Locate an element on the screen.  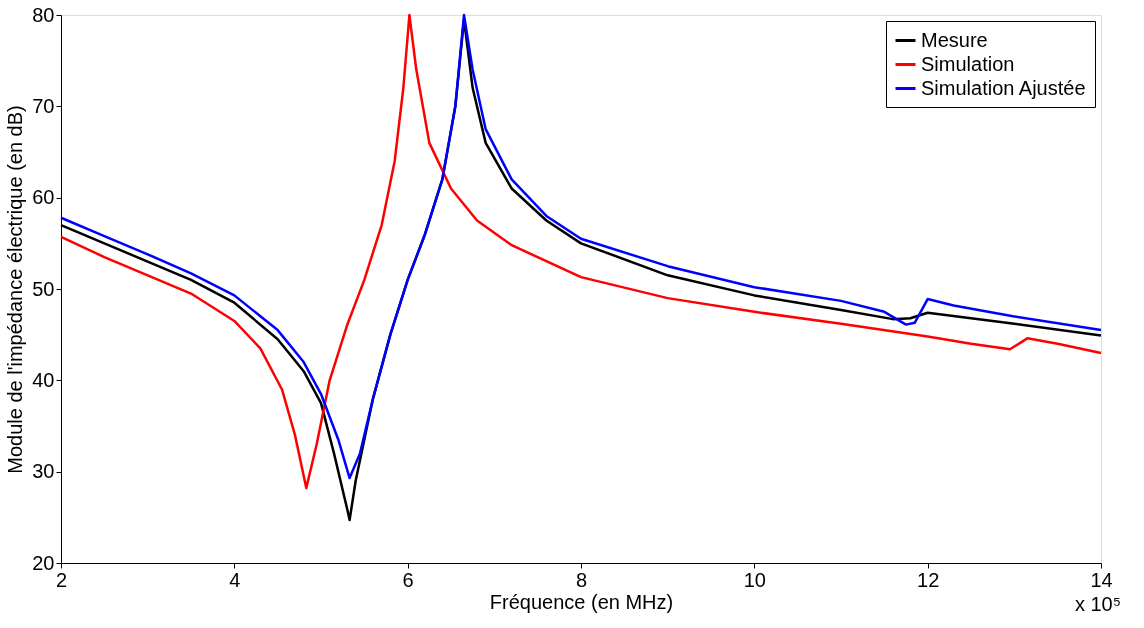
legend-label: Simulation Ajustée is located at coordinates (1003, 87).